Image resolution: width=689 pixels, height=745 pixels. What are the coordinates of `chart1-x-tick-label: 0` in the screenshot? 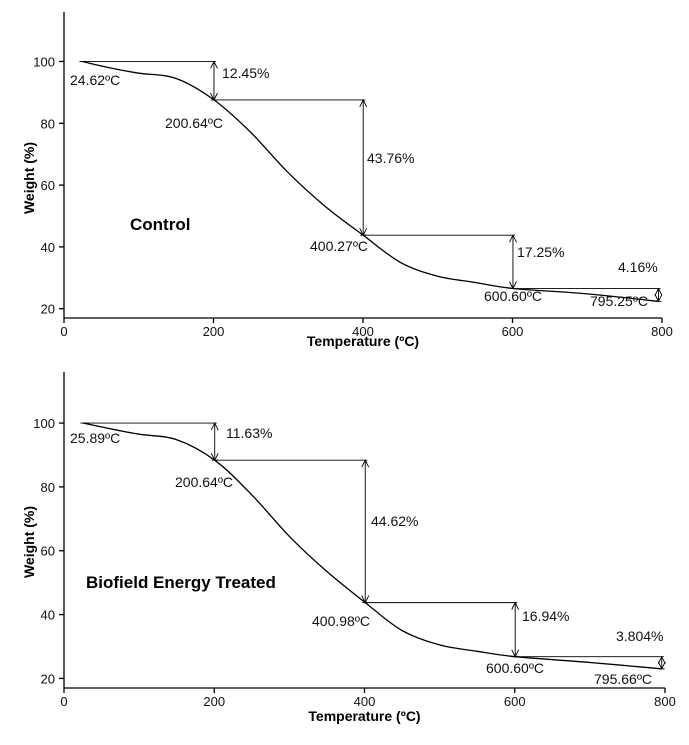 It's located at (63, 331).